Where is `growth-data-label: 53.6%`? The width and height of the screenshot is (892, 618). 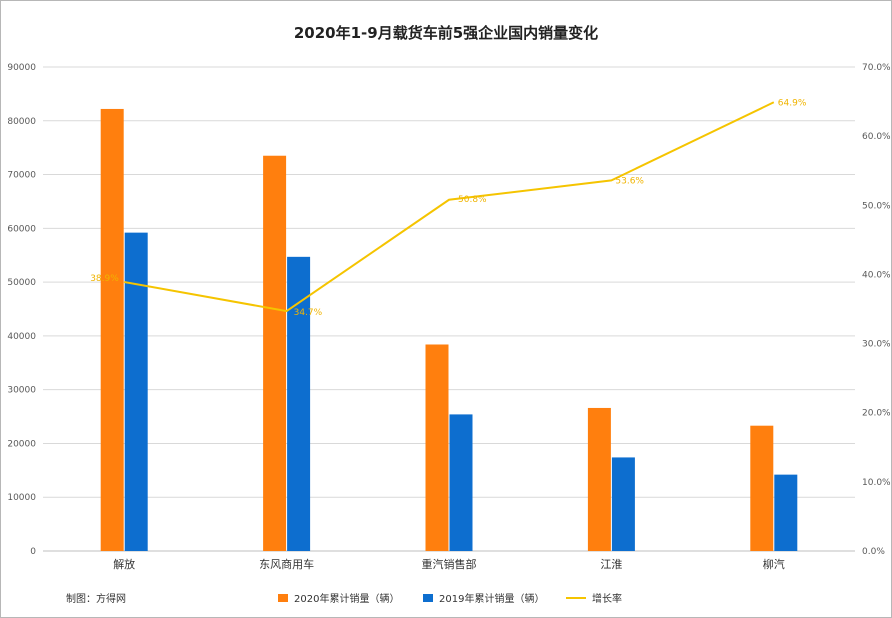
growth-data-label: 53.6% is located at coordinates (629, 181).